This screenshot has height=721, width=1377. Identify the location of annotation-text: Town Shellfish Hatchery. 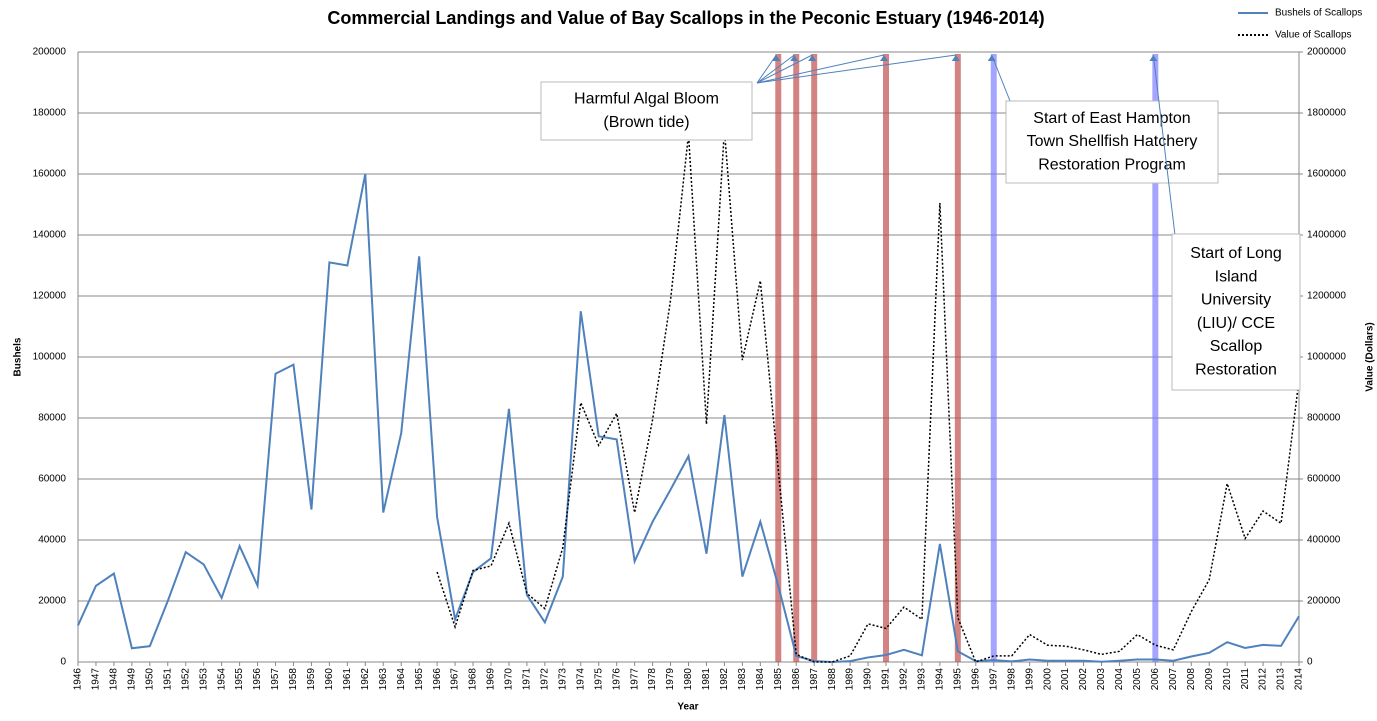
(1112, 141).